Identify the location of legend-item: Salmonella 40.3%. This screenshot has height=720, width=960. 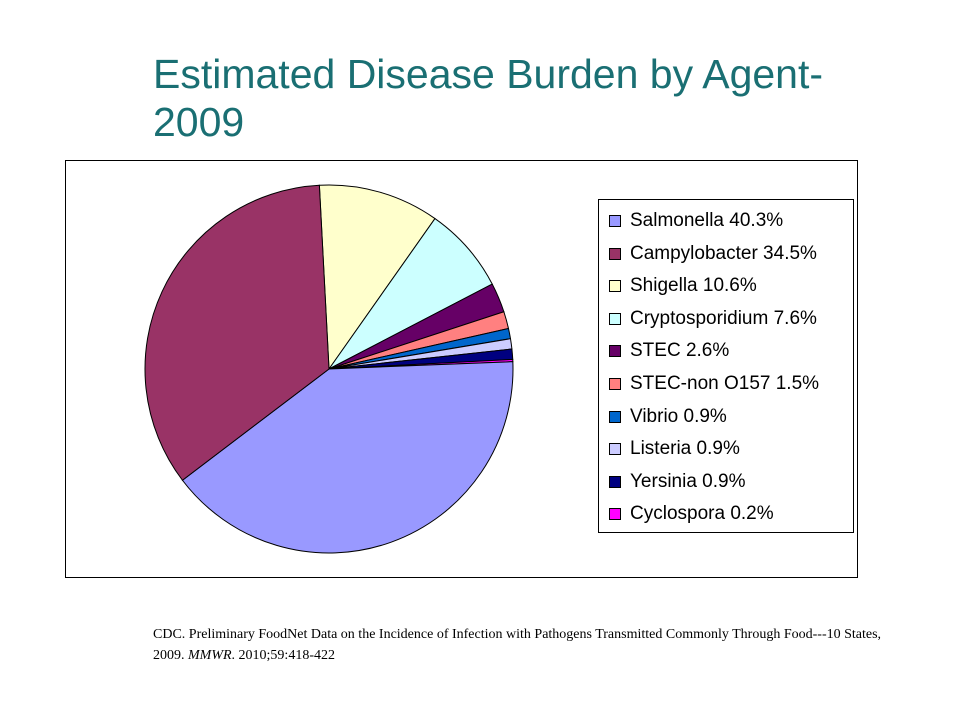
(696, 221).